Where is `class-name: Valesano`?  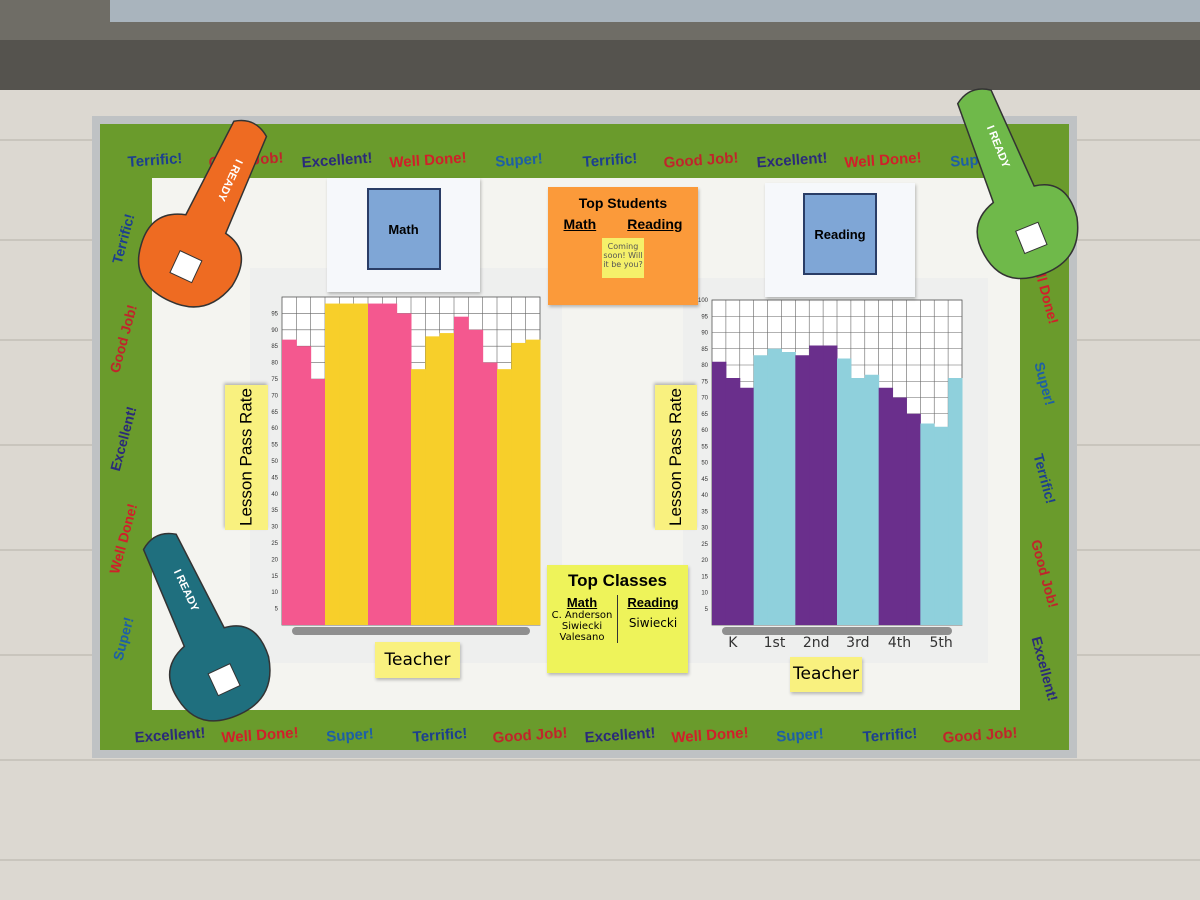 class-name: Valesano is located at coordinates (582, 637).